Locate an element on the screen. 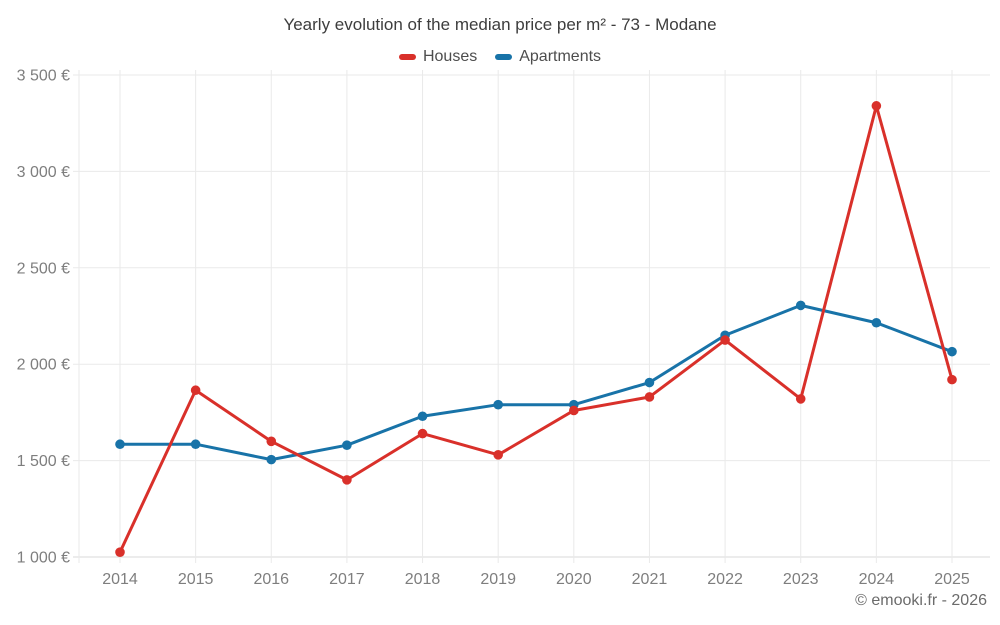 This screenshot has width=1000, height=625. data-point-houses-2020 is located at coordinates (574, 410).